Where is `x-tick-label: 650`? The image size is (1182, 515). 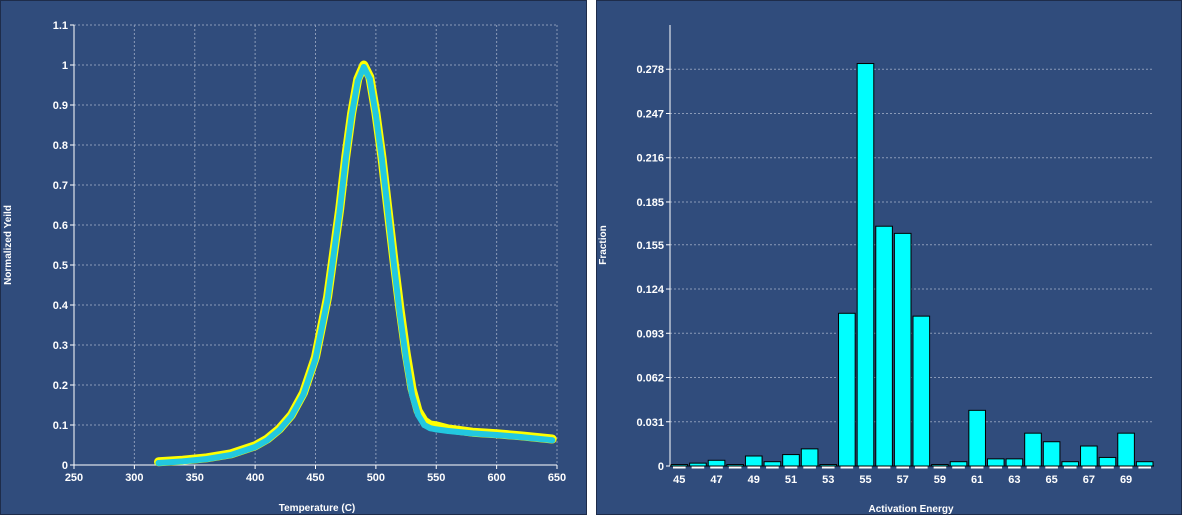 x-tick-label: 650 is located at coordinates (557, 478).